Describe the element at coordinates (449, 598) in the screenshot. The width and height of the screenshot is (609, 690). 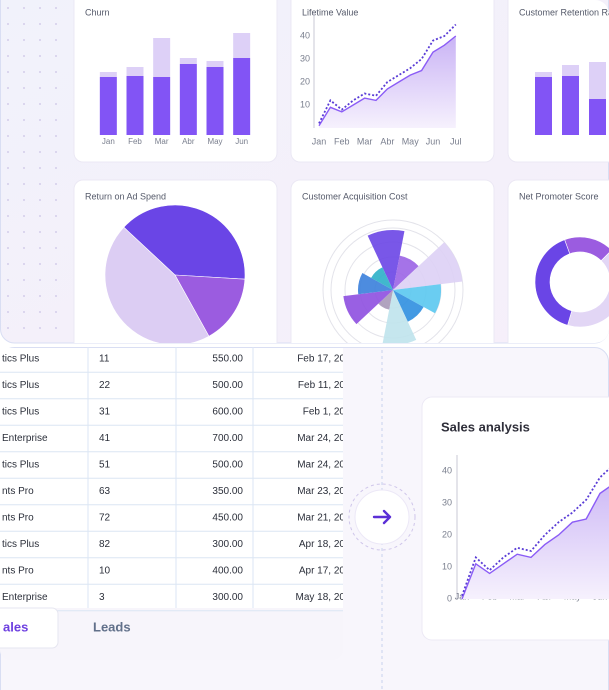
I see `y-tick-label: 0` at that location.